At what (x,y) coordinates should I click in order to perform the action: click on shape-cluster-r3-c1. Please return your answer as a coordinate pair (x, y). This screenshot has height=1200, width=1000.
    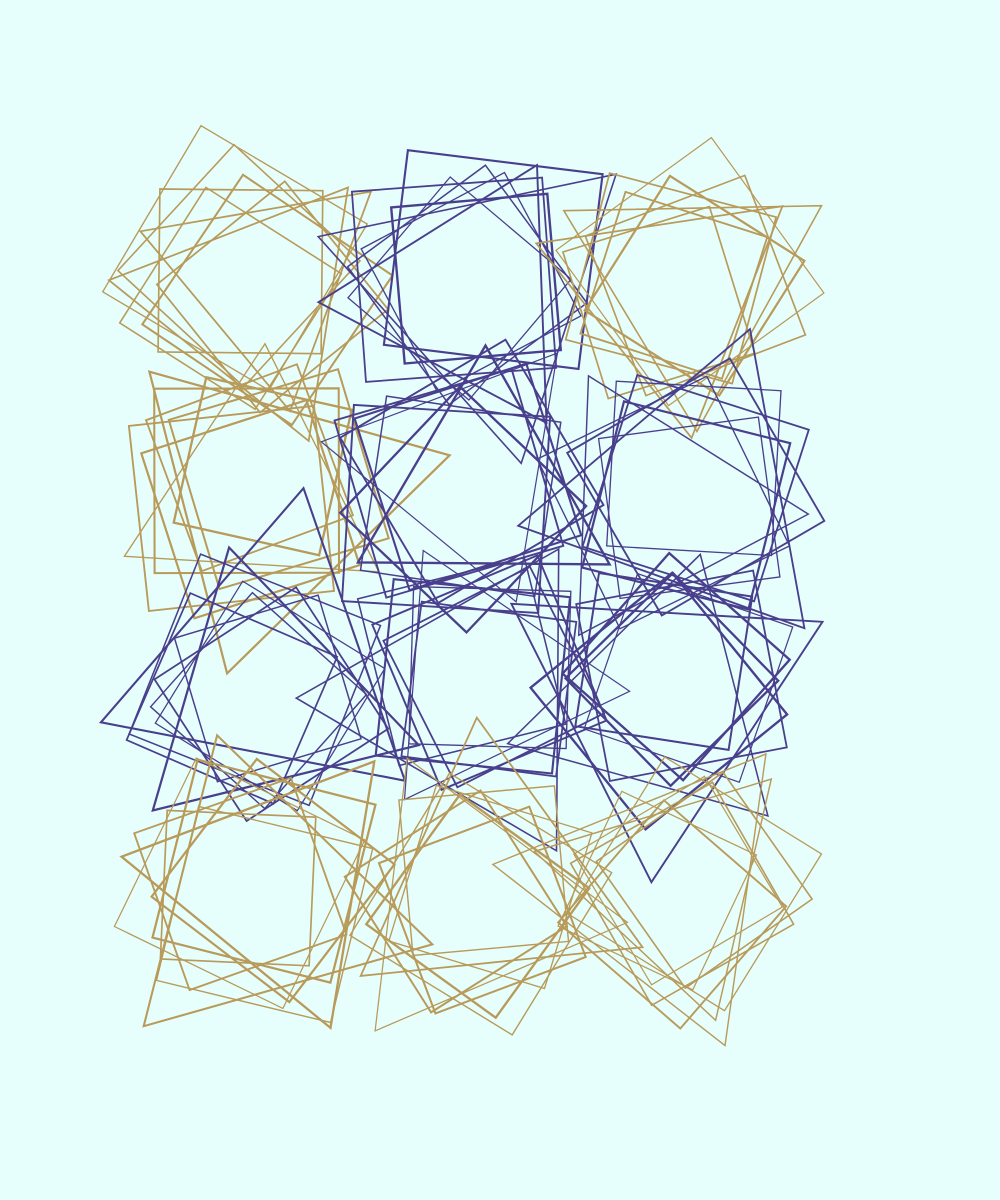
    Looking at the image, I should click on (259, 654).